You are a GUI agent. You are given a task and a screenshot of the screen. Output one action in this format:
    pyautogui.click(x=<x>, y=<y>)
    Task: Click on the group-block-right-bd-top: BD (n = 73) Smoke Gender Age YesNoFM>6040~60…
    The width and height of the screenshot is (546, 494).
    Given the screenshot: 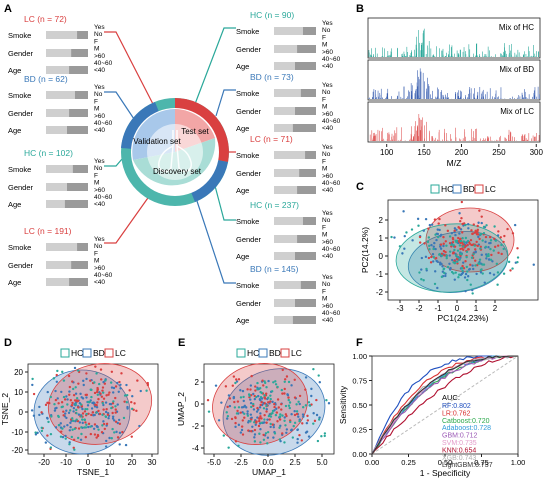 What is the action you would take?
    pyautogui.click(x=288, y=102)
    